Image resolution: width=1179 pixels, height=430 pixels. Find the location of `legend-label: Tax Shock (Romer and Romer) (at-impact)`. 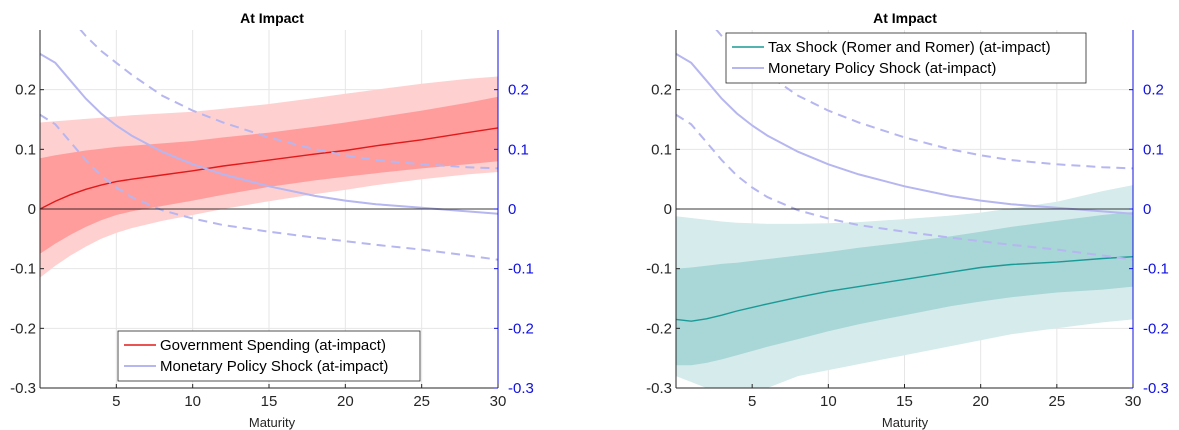

legend-label: Tax Shock (Romer and Romer) (at-impact) is located at coordinates (909, 47).